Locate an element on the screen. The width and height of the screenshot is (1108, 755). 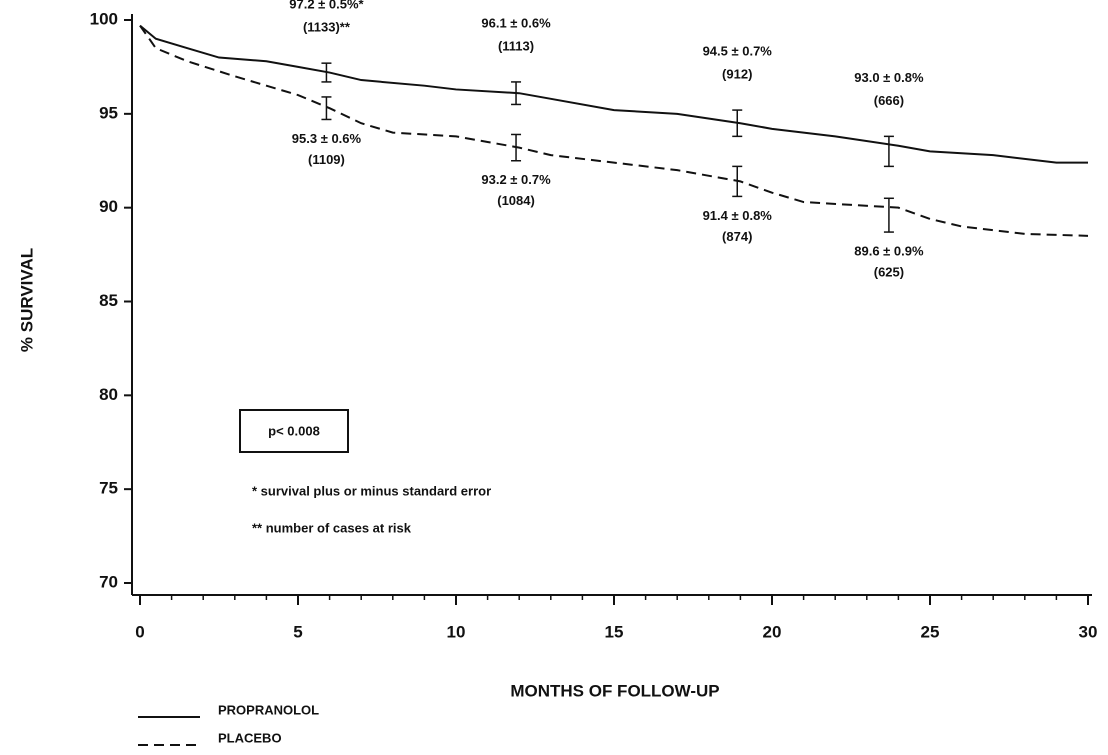
count-label: (912) is located at coordinates (737, 74).